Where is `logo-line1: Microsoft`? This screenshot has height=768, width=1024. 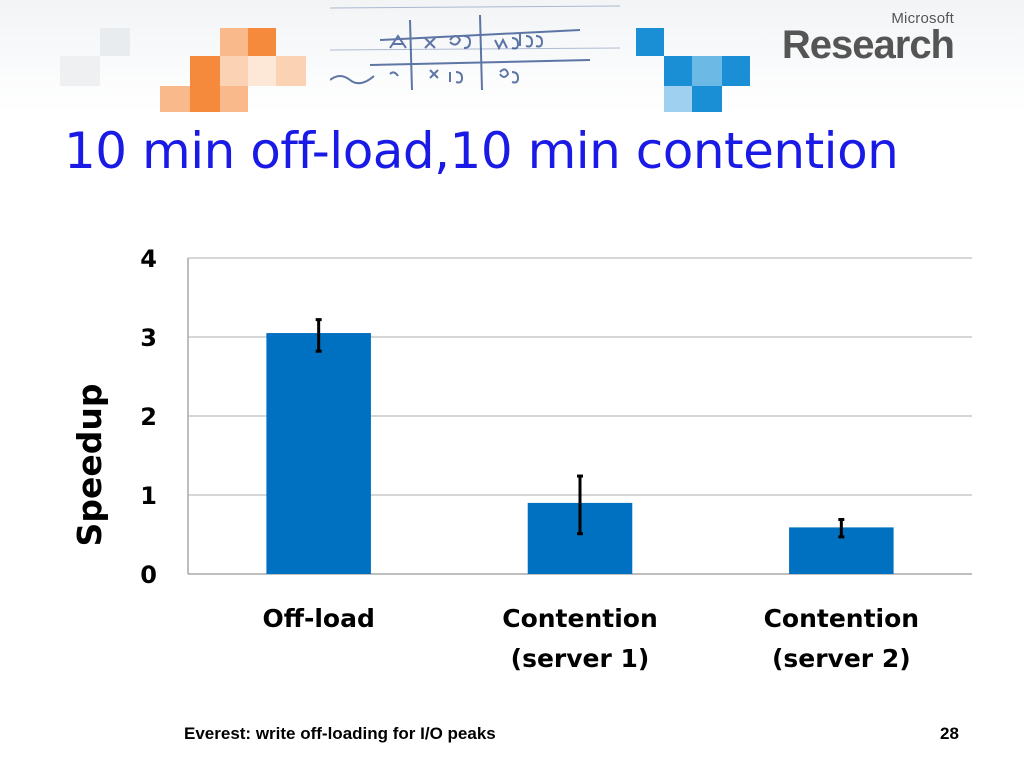
logo-line1: Microsoft is located at coordinates (922, 18).